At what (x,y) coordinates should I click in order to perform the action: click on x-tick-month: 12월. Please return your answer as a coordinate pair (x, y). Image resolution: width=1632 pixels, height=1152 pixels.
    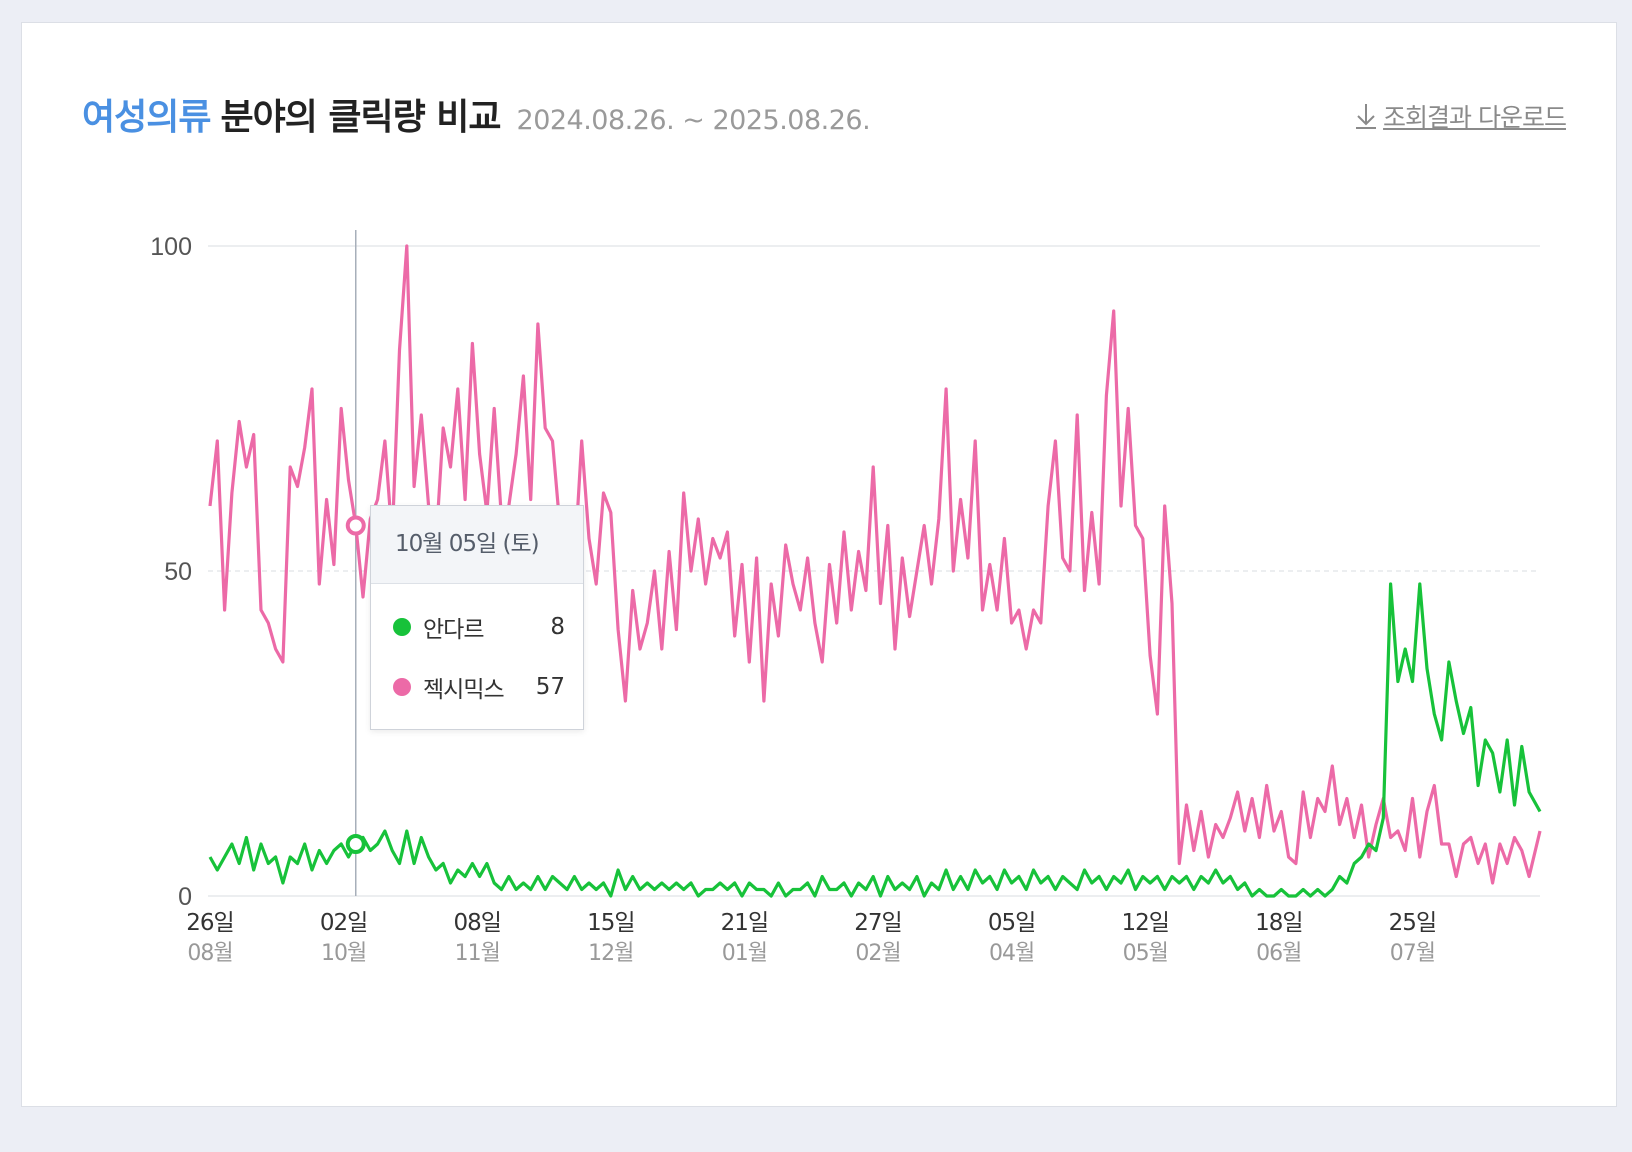
    Looking at the image, I should click on (610, 953).